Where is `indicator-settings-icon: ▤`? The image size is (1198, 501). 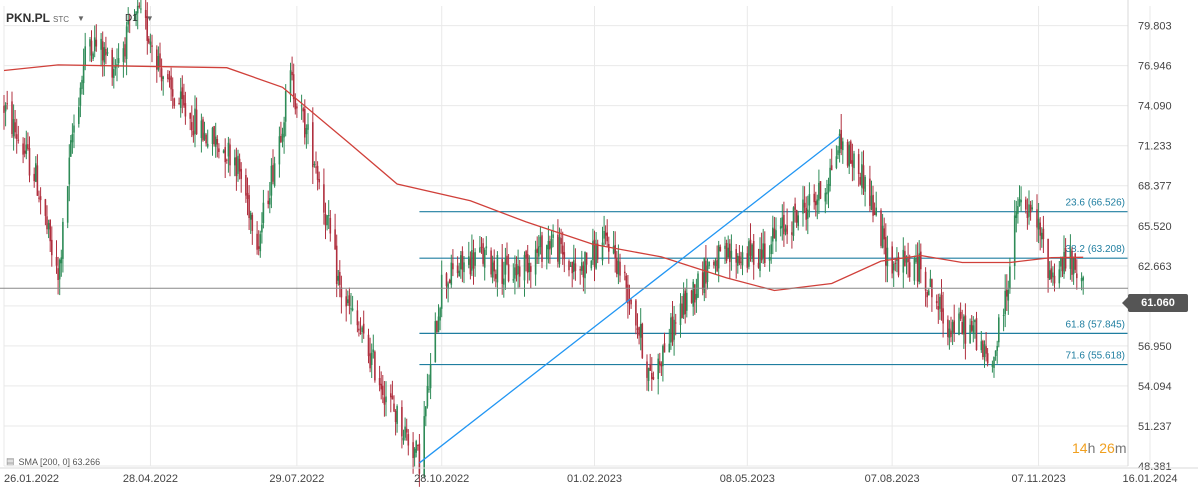
indicator-settings-icon: ▤ is located at coordinates (10, 461).